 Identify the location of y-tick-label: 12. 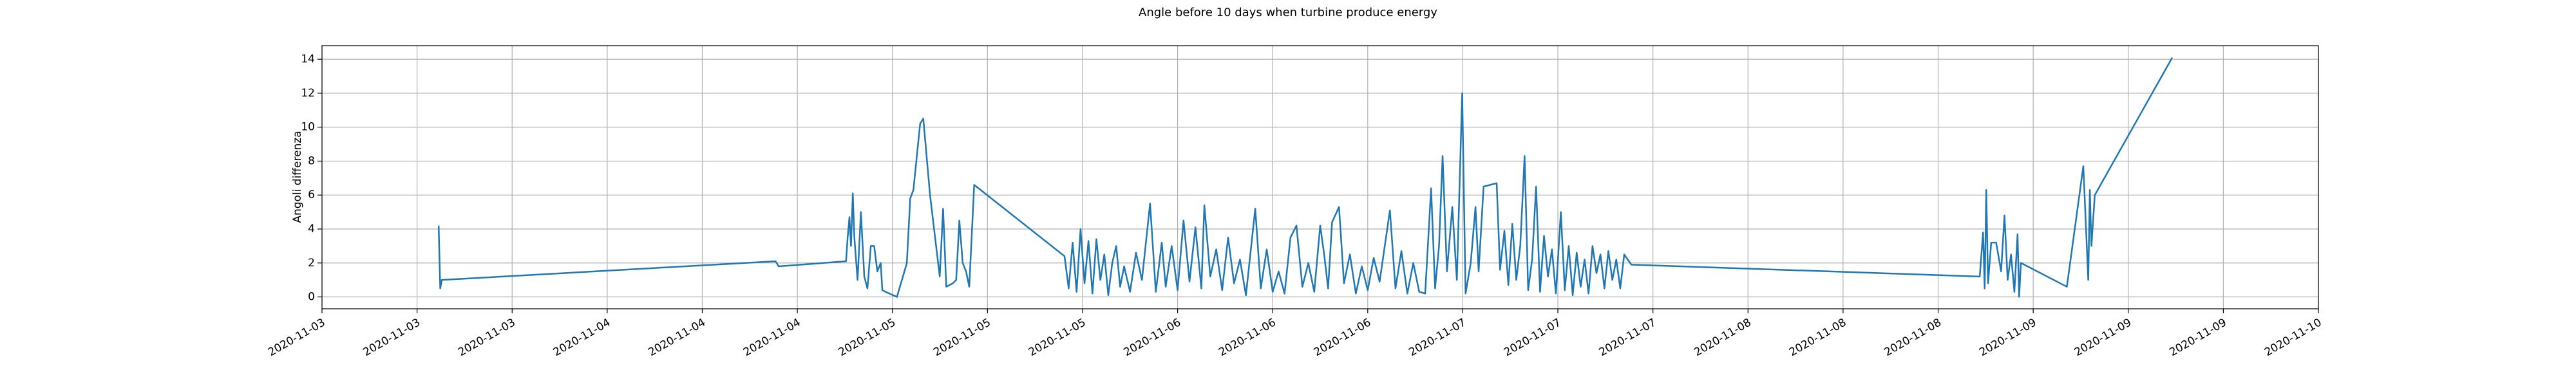
(308, 93).